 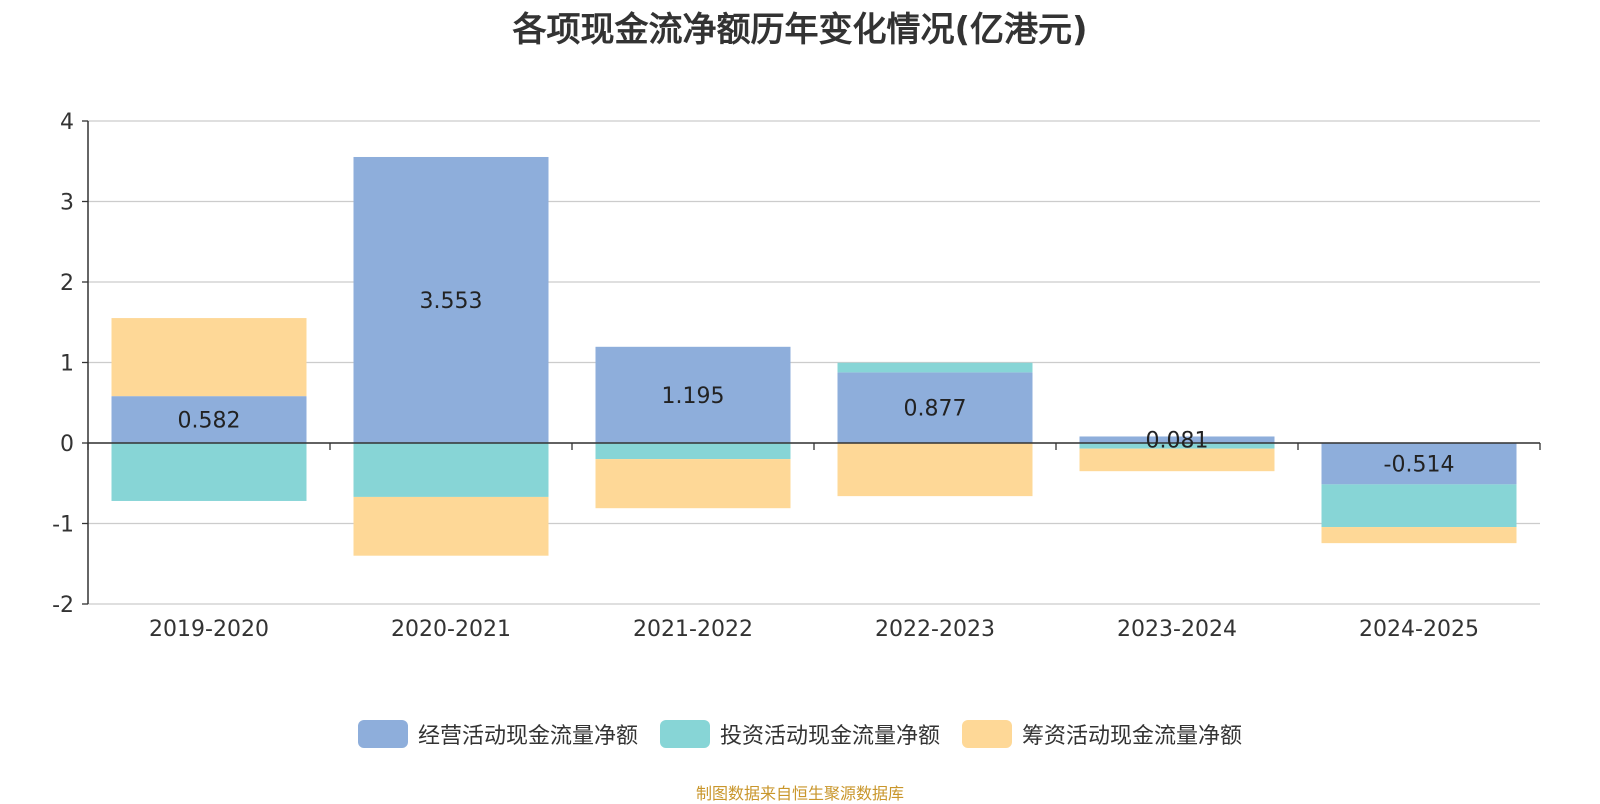 I want to click on y-tick-label: 1, so click(x=67, y=364).